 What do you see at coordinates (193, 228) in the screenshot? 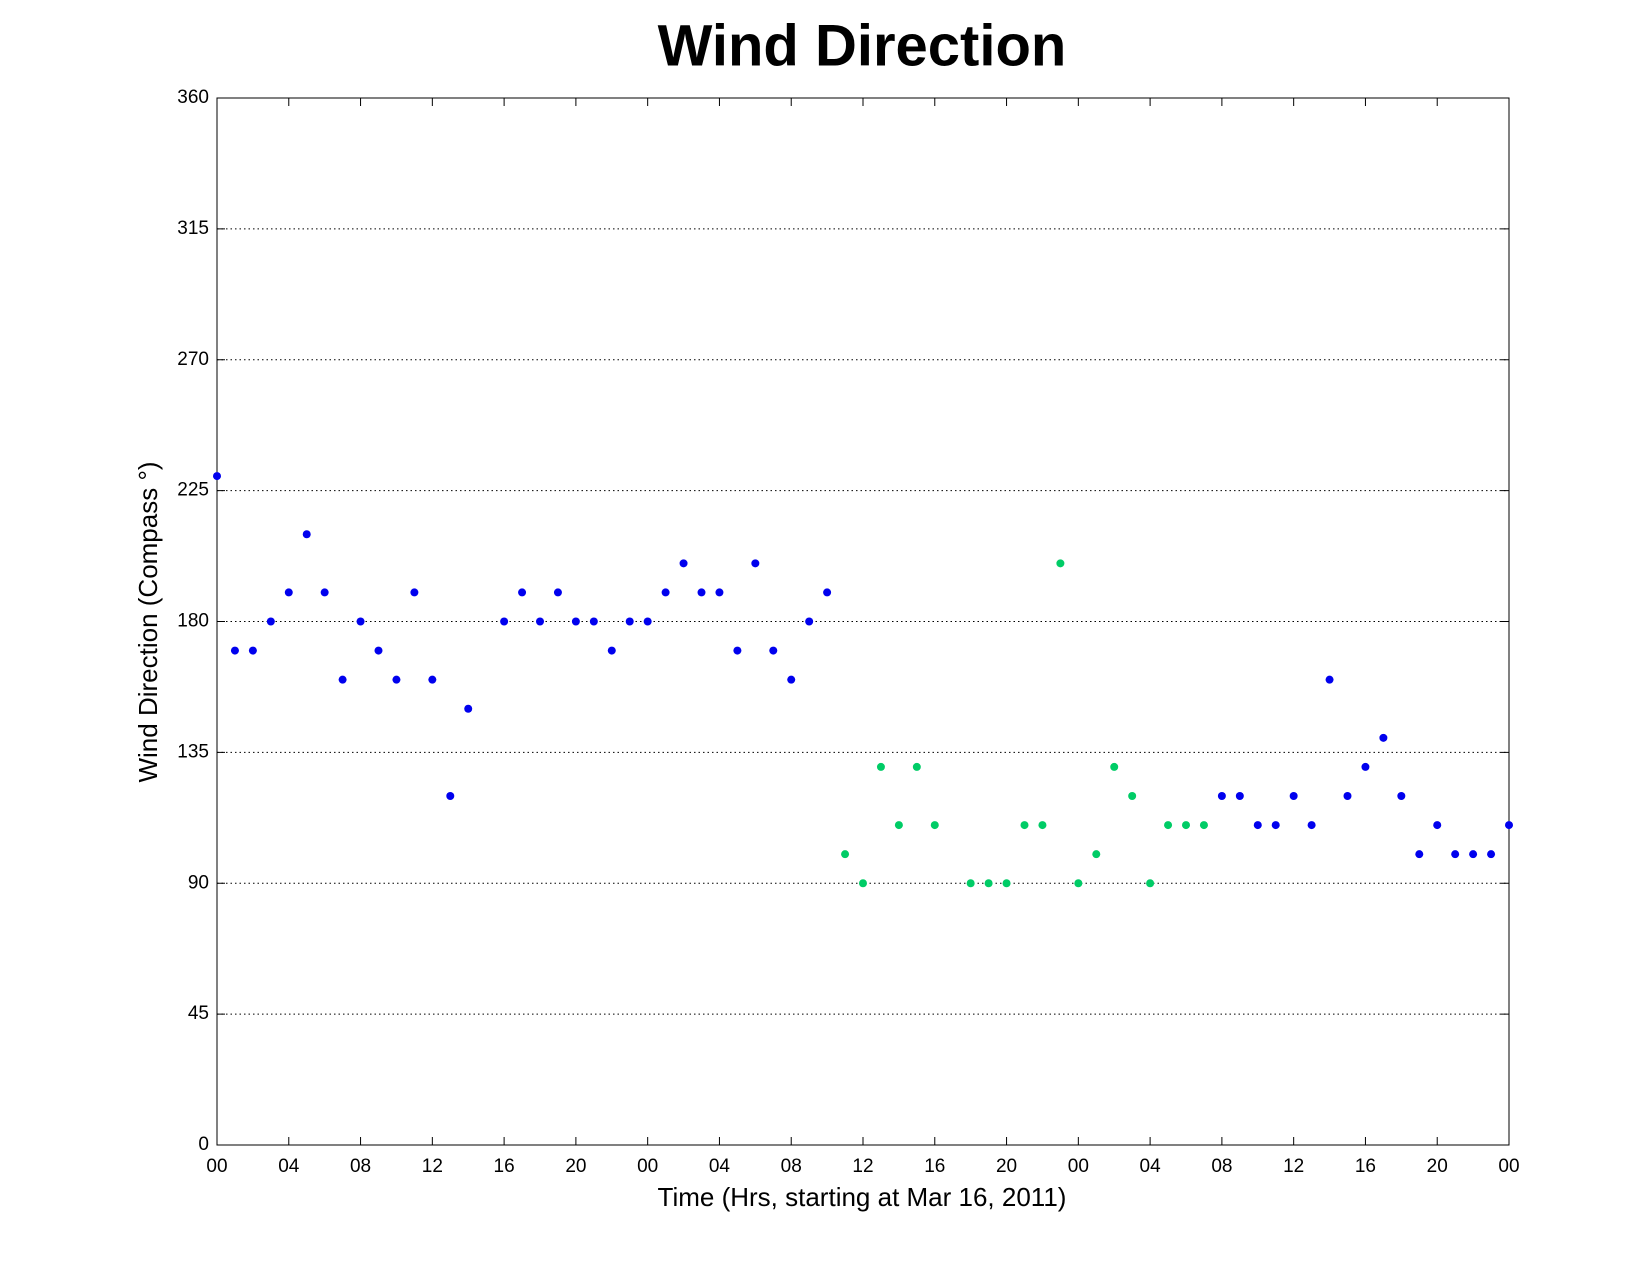
I see `y-tick-label: 315` at bounding box center [193, 228].